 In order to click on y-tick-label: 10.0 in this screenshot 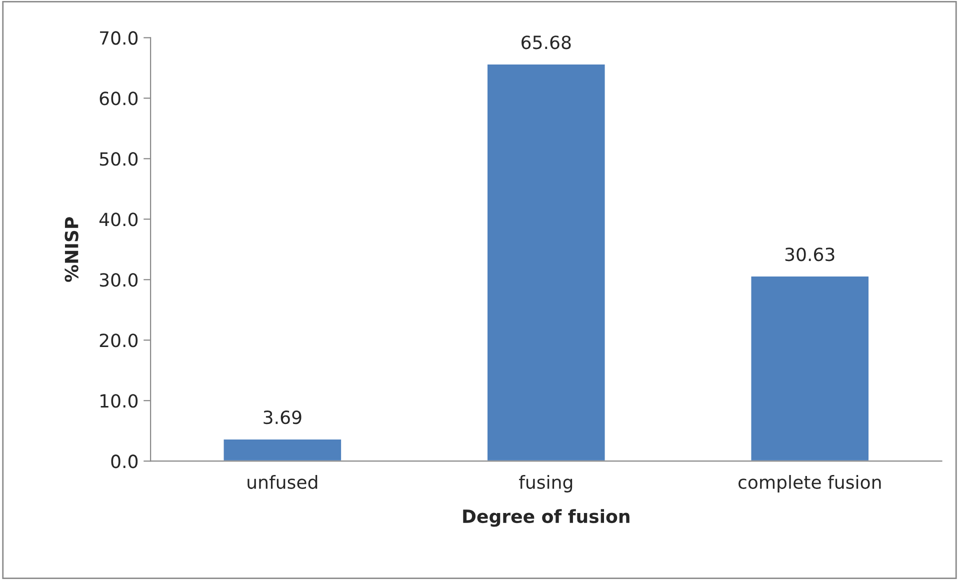, I will do `click(119, 401)`.